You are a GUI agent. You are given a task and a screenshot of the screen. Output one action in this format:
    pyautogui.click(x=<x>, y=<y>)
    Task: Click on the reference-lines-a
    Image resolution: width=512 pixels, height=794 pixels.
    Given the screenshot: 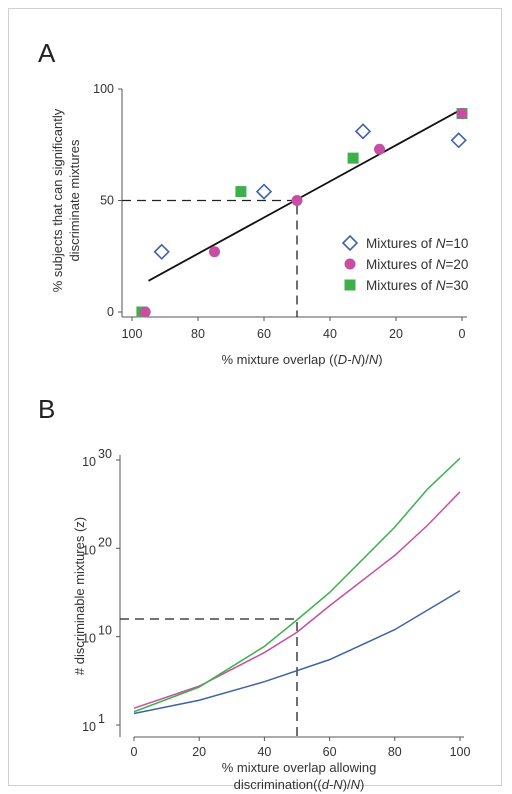 What is the action you would take?
    pyautogui.click(x=210, y=258)
    